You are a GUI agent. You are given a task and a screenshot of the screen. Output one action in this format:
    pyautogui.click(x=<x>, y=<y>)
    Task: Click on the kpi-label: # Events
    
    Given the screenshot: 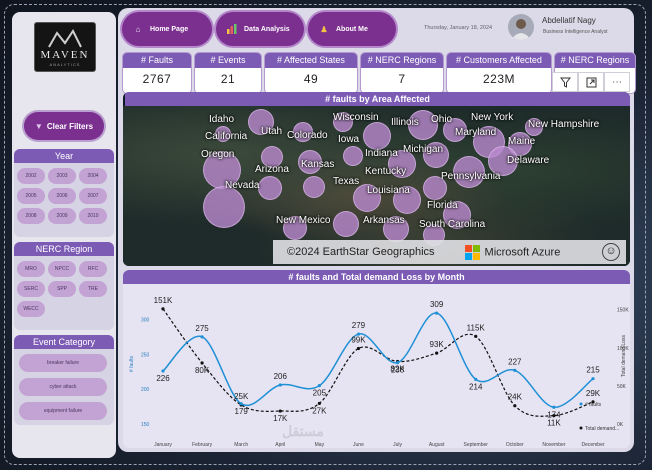 What is the action you would take?
    pyautogui.click(x=228, y=60)
    